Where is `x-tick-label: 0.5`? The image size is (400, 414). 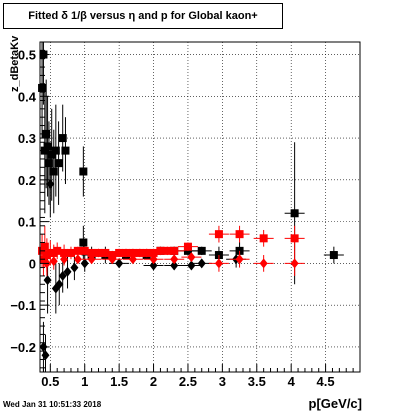
x-tick-label: 0.5 is located at coordinates (50, 381).